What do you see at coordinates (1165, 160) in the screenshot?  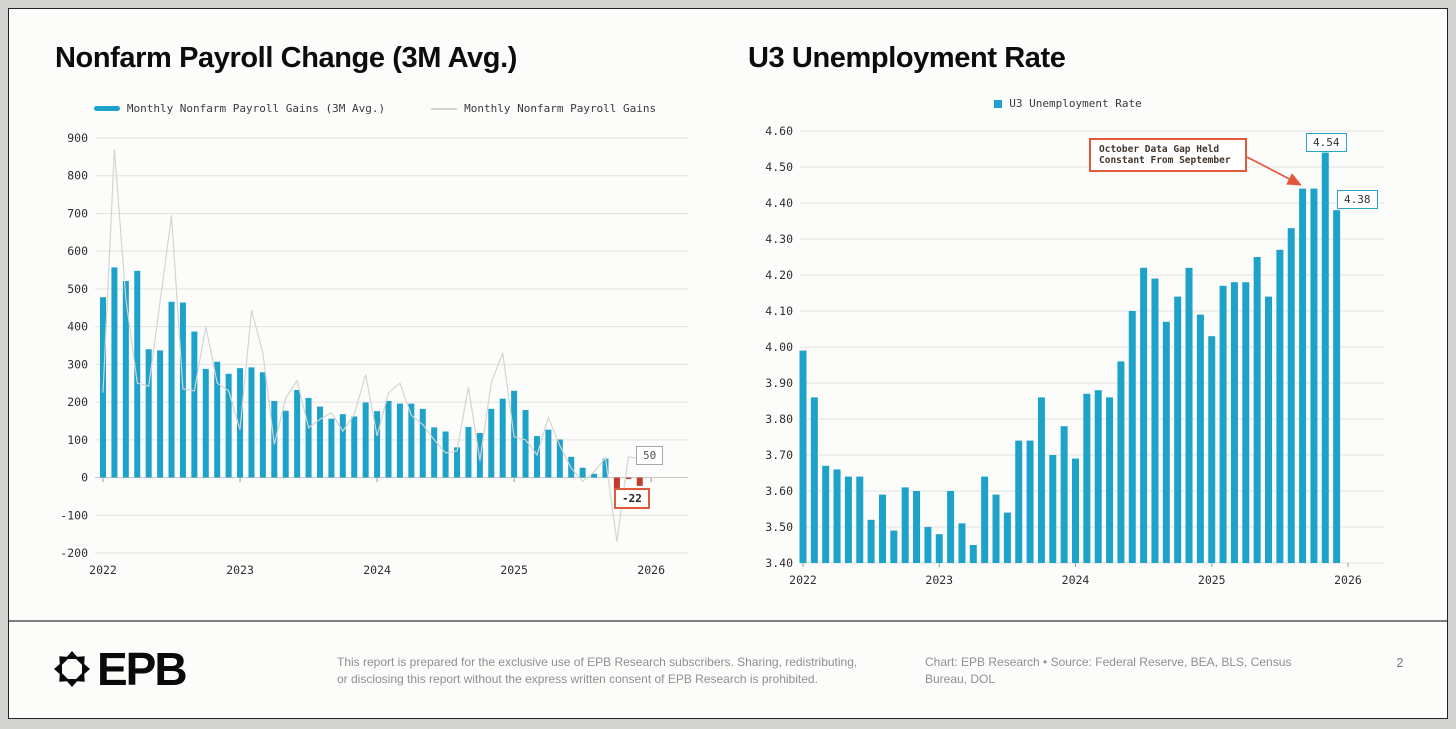 I see `annotation-line-2: Constant From September` at bounding box center [1165, 160].